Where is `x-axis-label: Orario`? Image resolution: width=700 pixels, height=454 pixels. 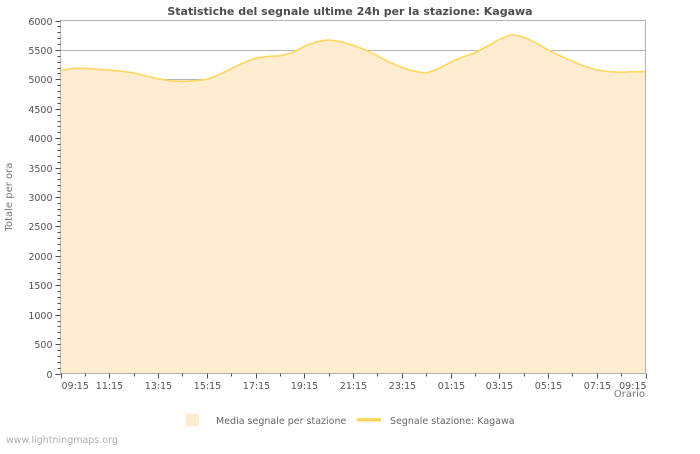 x-axis-label: Orario is located at coordinates (629, 394).